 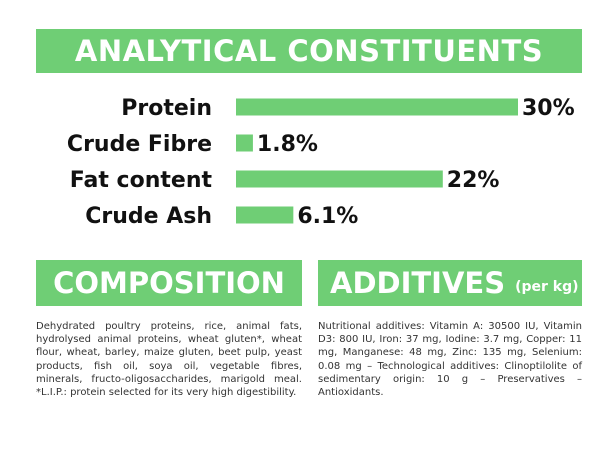 I want to click on analytical-constituents-banner: ANALYTICAL CONSTITUENTS, so click(x=309, y=51).